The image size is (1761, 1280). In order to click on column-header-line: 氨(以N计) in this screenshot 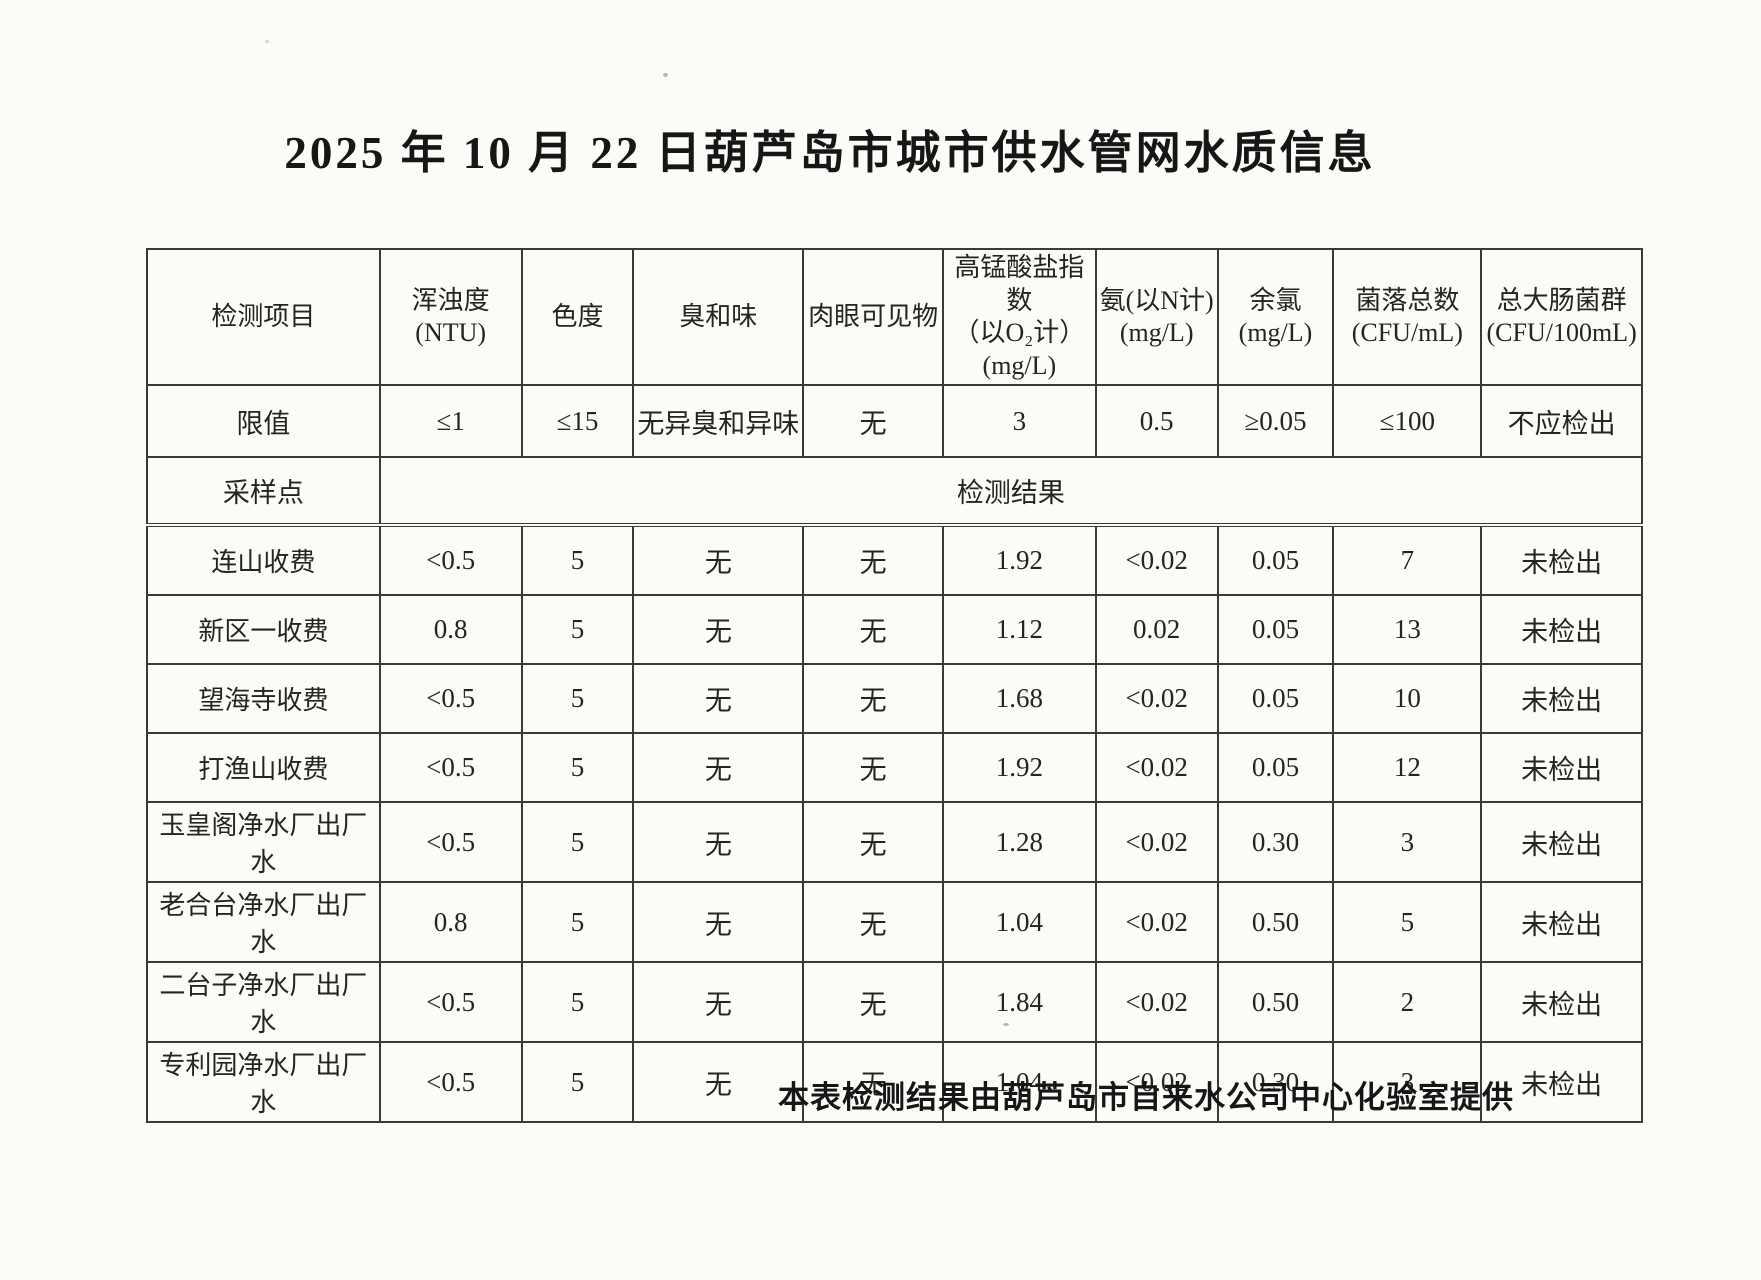, I will do `click(1156, 300)`.